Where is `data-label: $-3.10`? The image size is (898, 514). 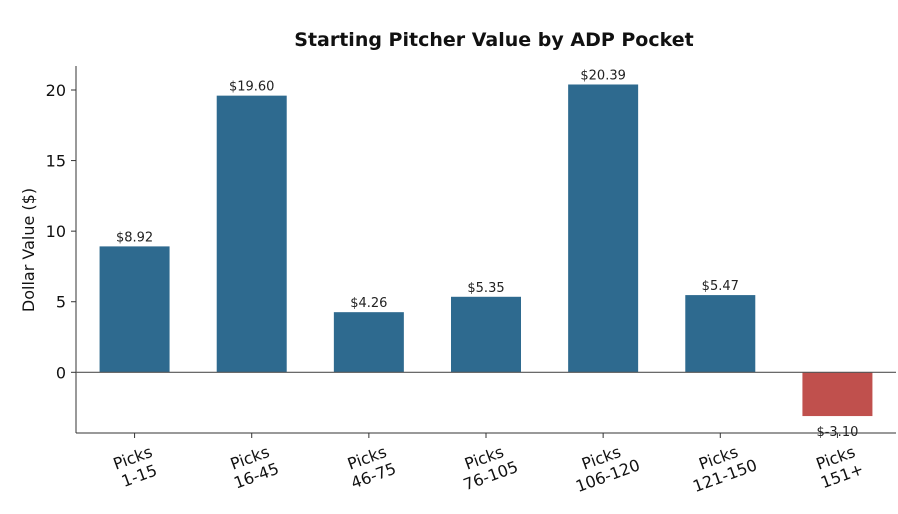
data-label: $-3.10 is located at coordinates (837, 432).